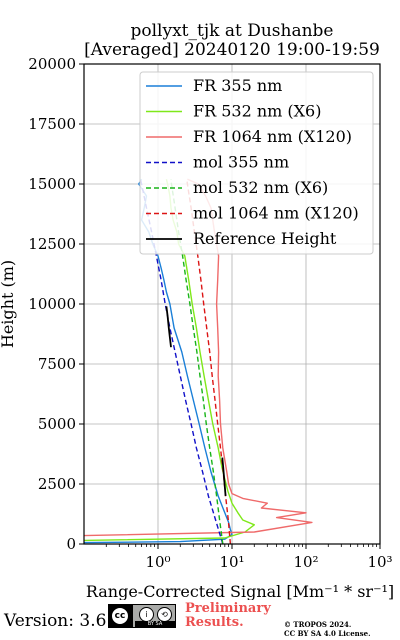 This screenshot has height=640, width=400. I want to click on cc-badge-text: BY SA, so click(155, 624).